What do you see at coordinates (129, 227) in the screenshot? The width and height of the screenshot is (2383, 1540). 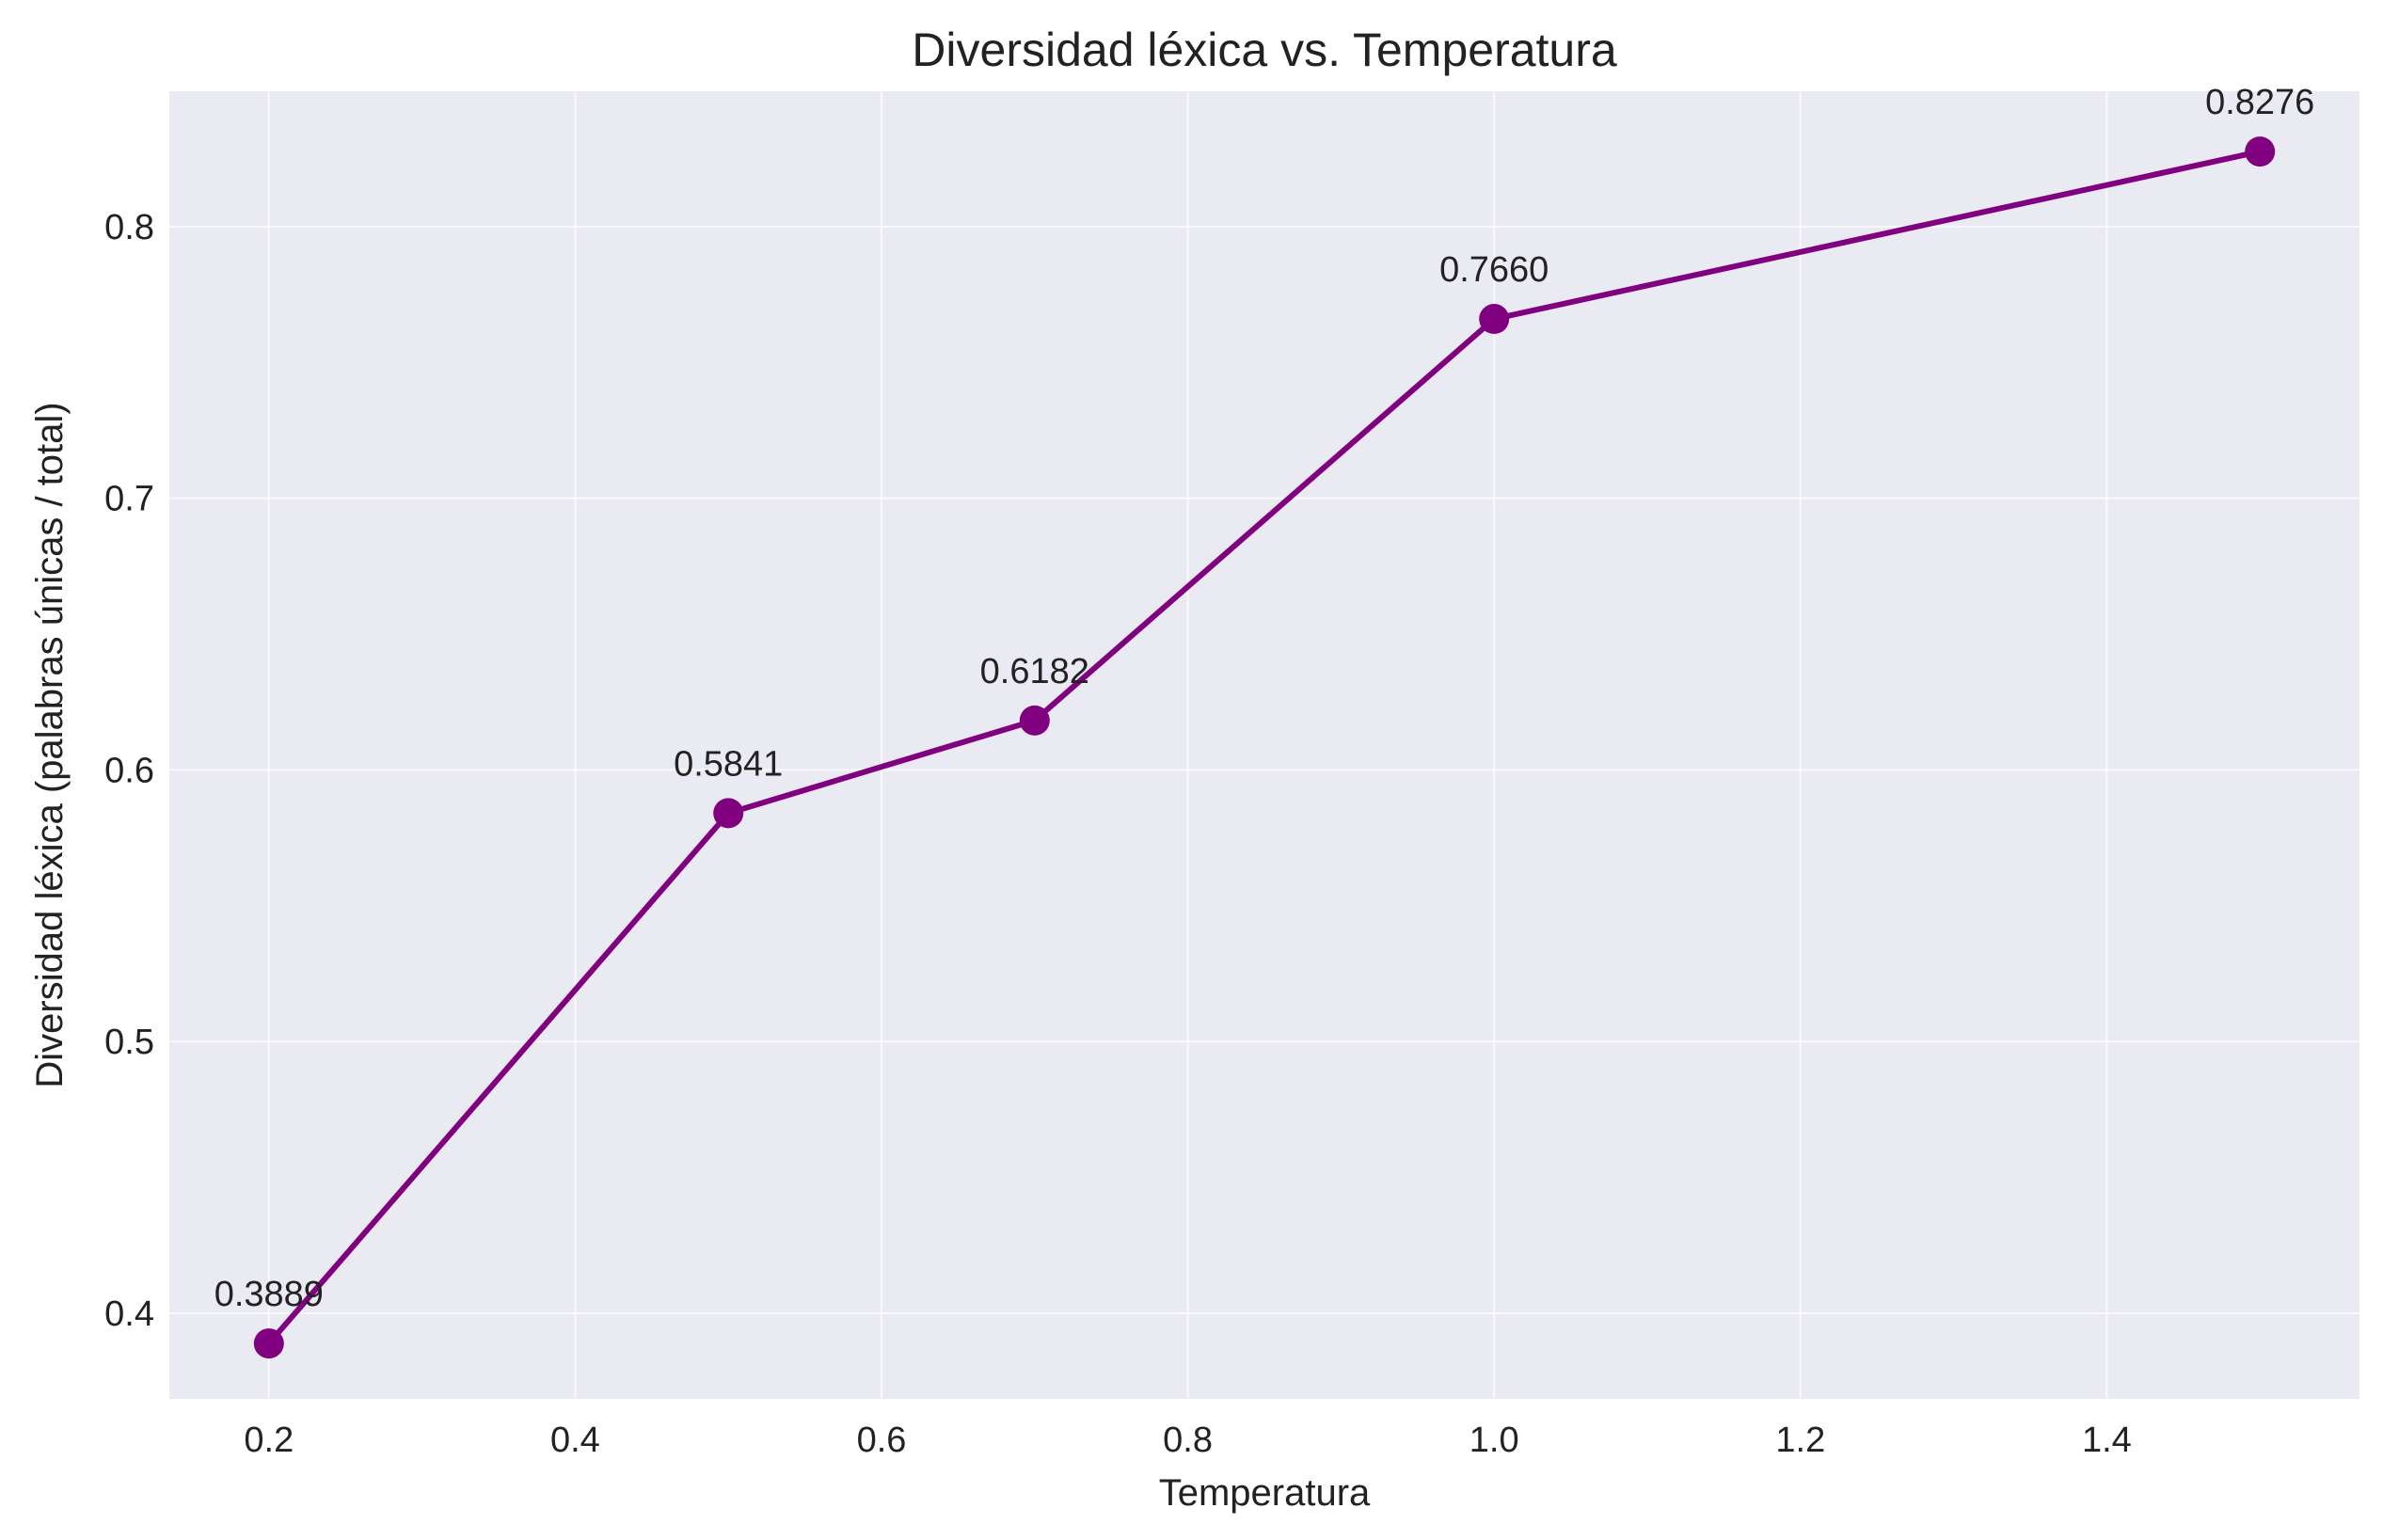 I see `y-tick-label: 0.8` at bounding box center [129, 227].